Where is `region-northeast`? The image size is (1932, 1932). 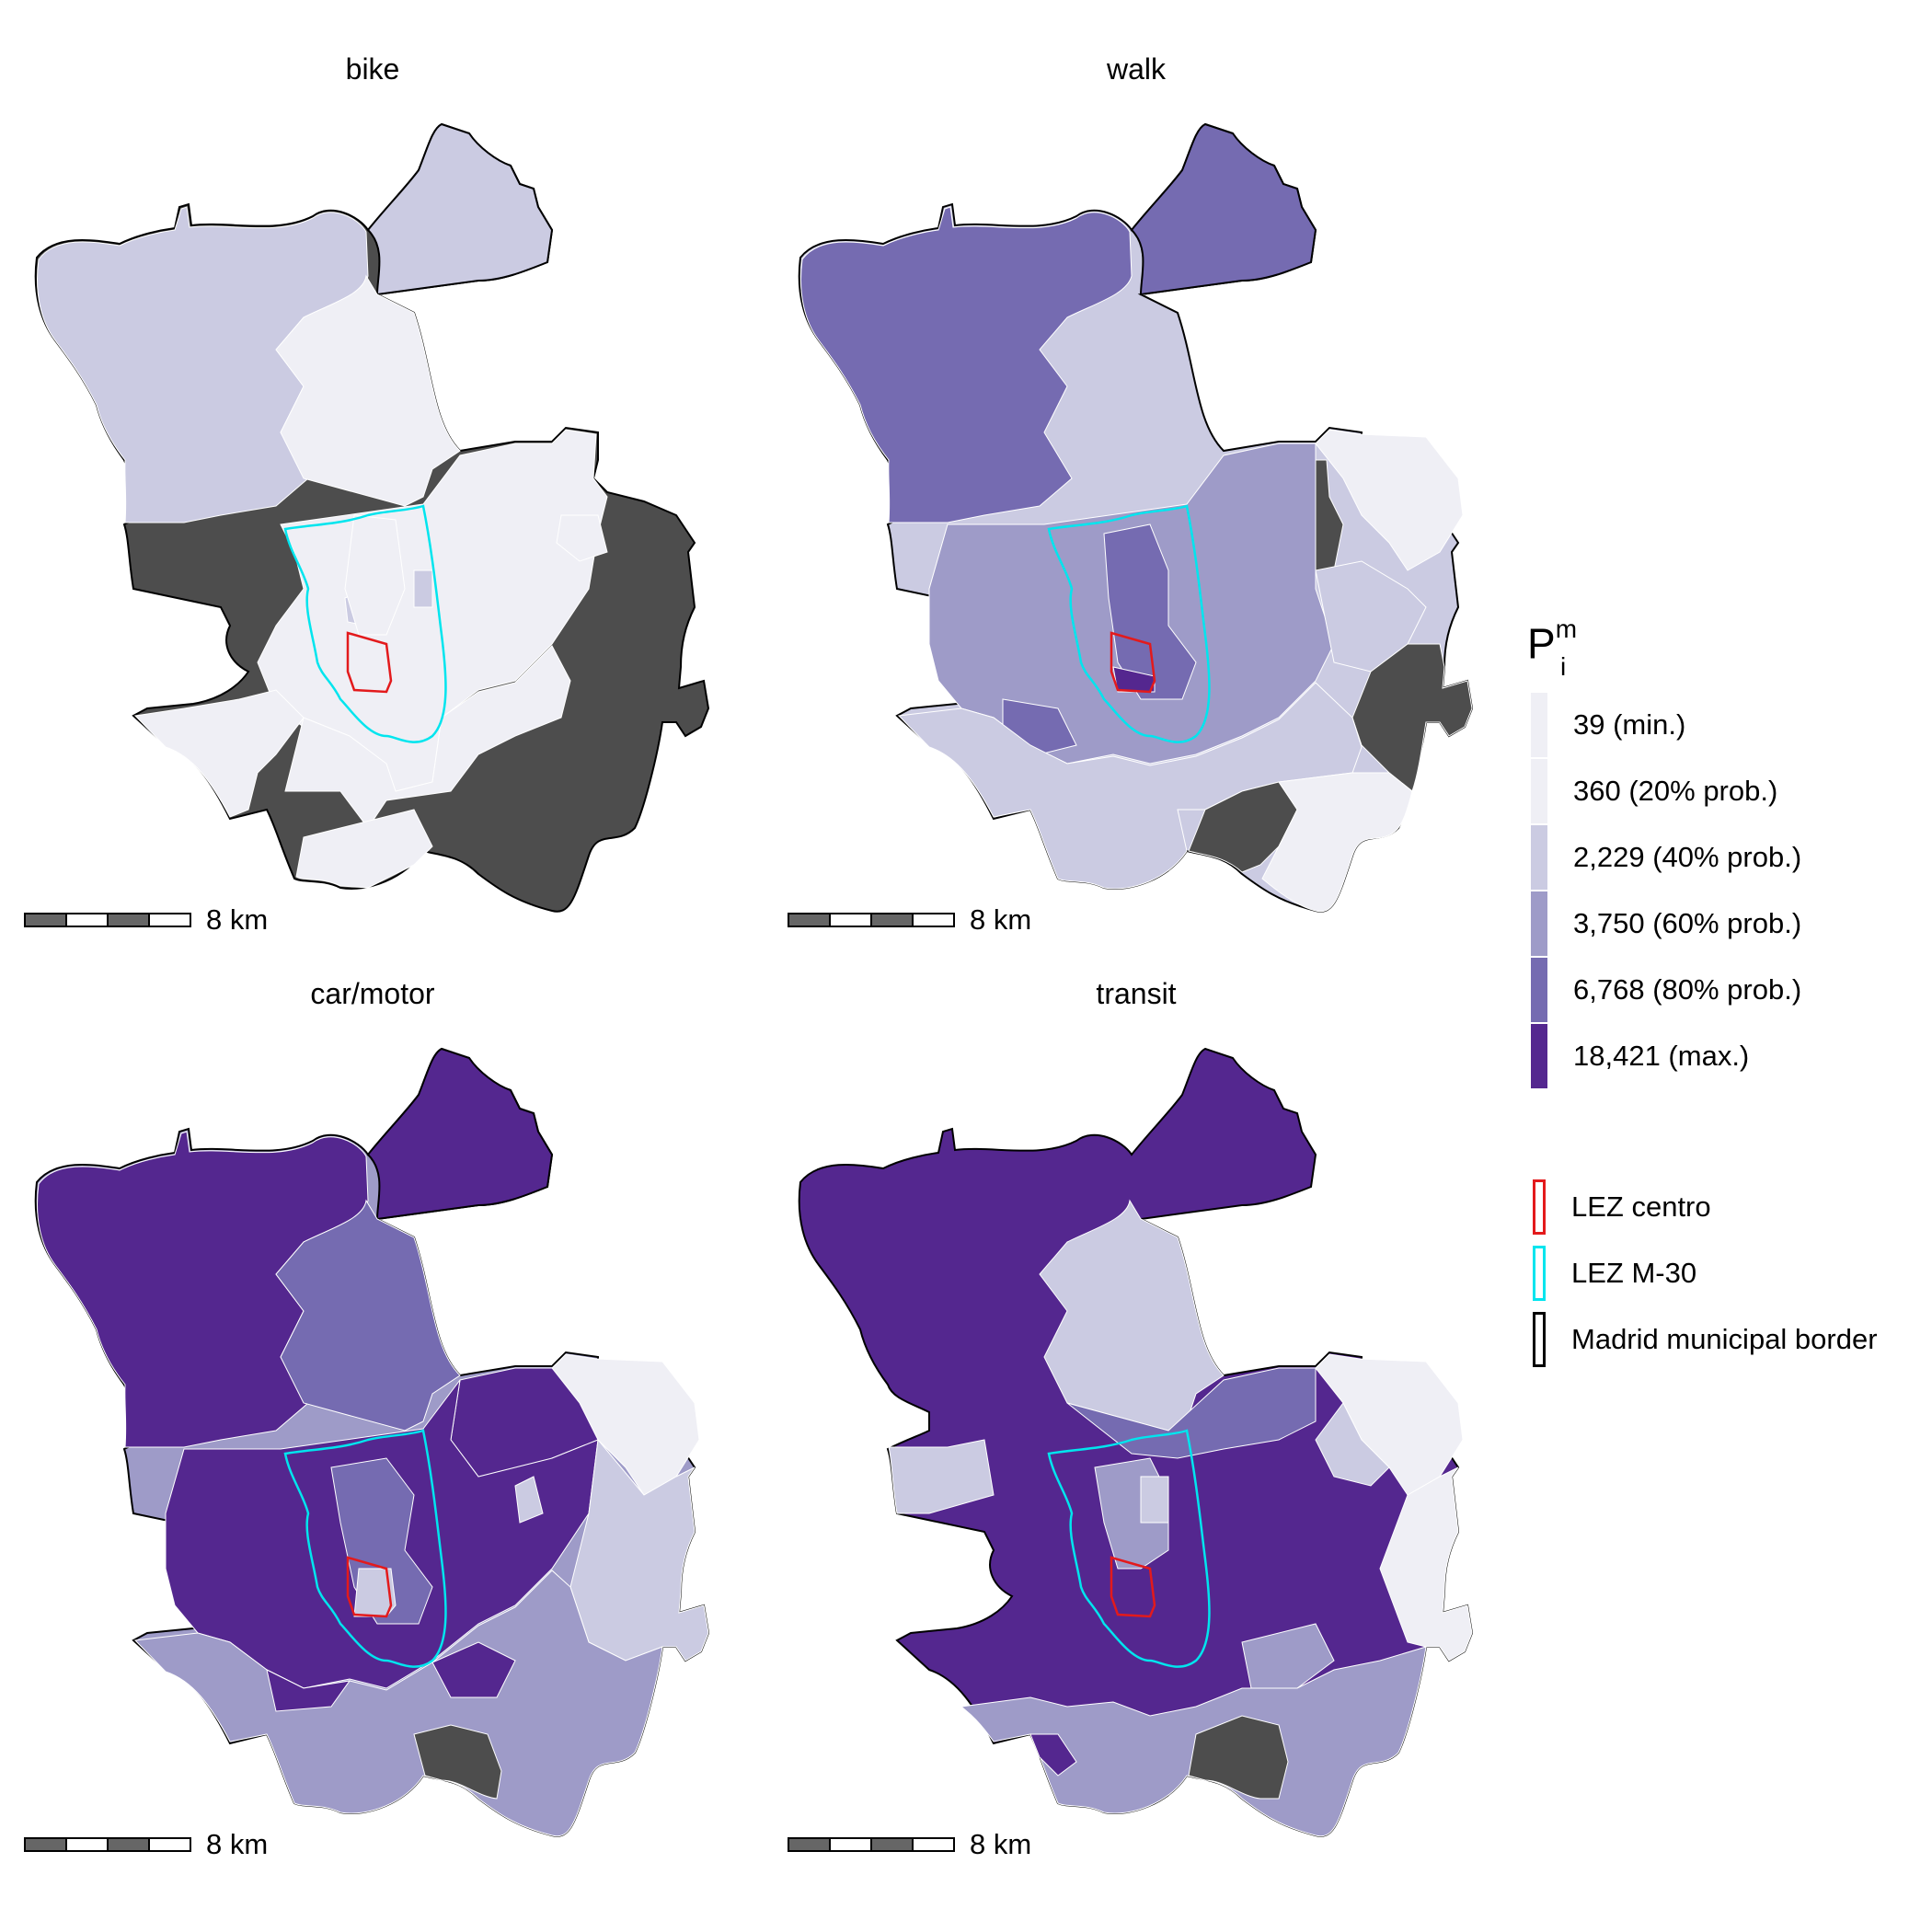
region-northeast is located at coordinates (1389, 500).